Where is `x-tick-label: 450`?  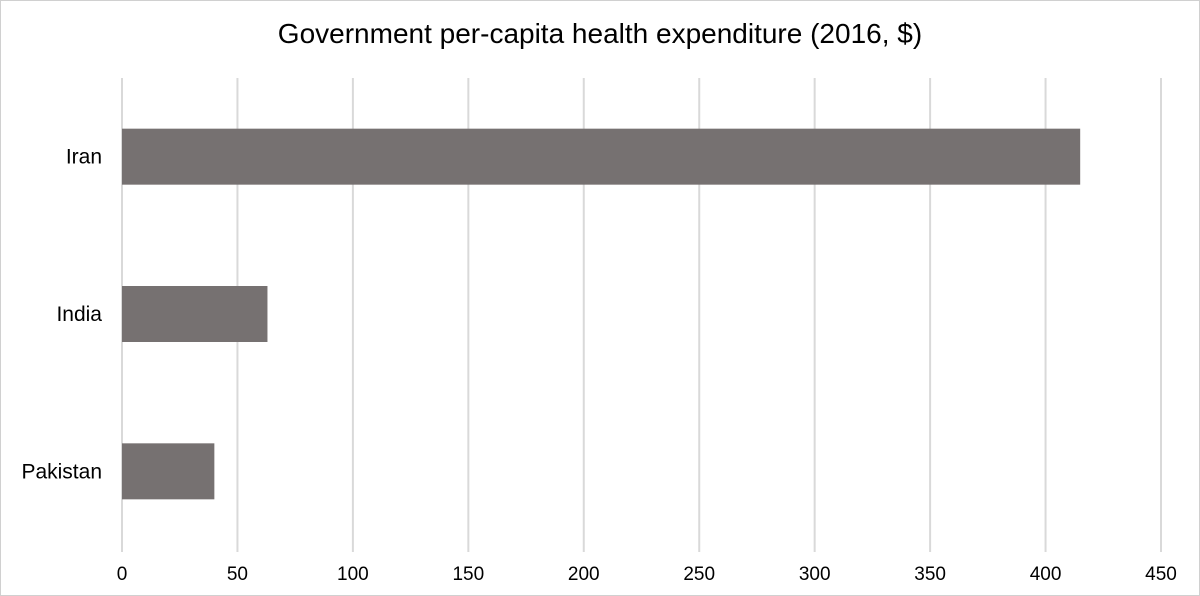
x-tick-label: 450 is located at coordinates (1161, 574).